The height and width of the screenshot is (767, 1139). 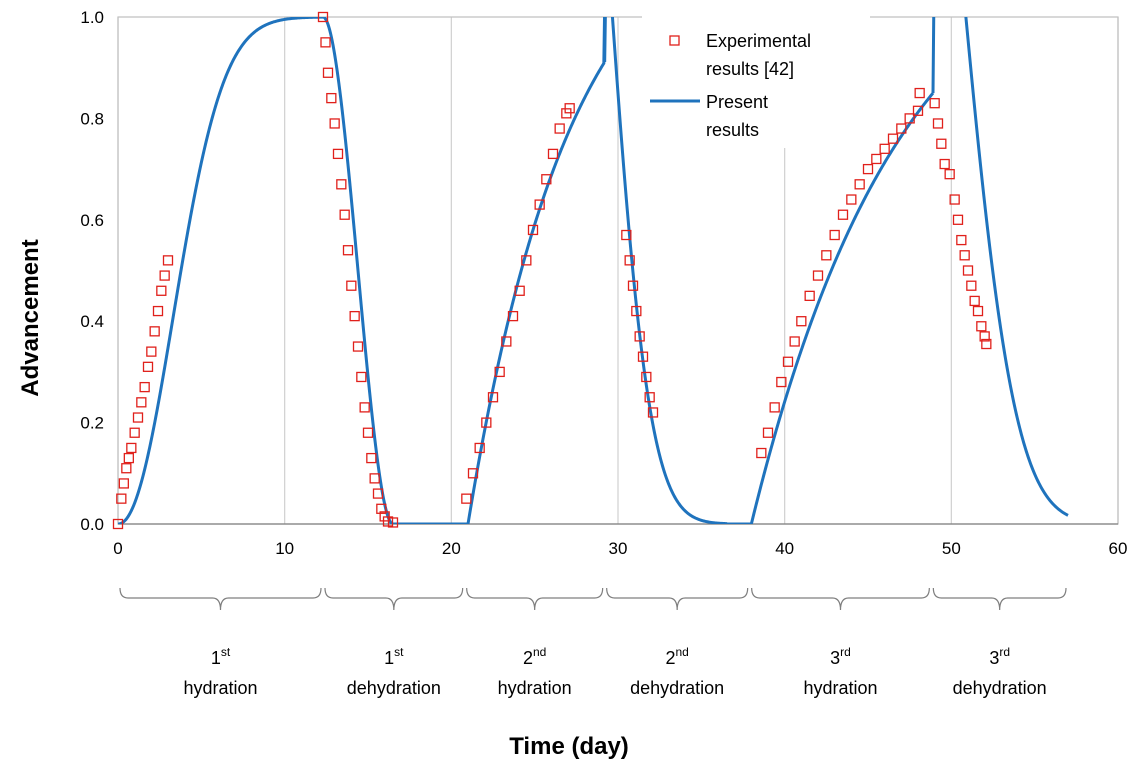 I want to click on phase-label-number: 2nd, so click(x=534, y=656).